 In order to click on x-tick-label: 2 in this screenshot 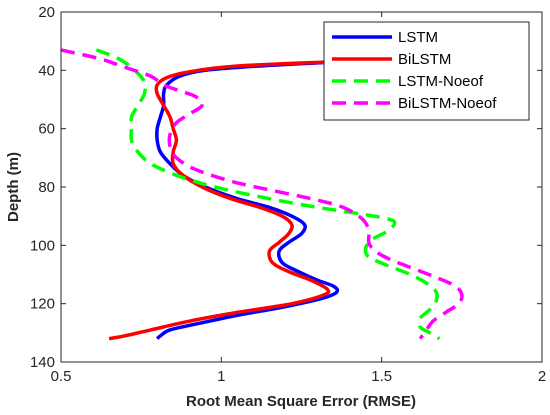, I will do `click(542, 376)`.